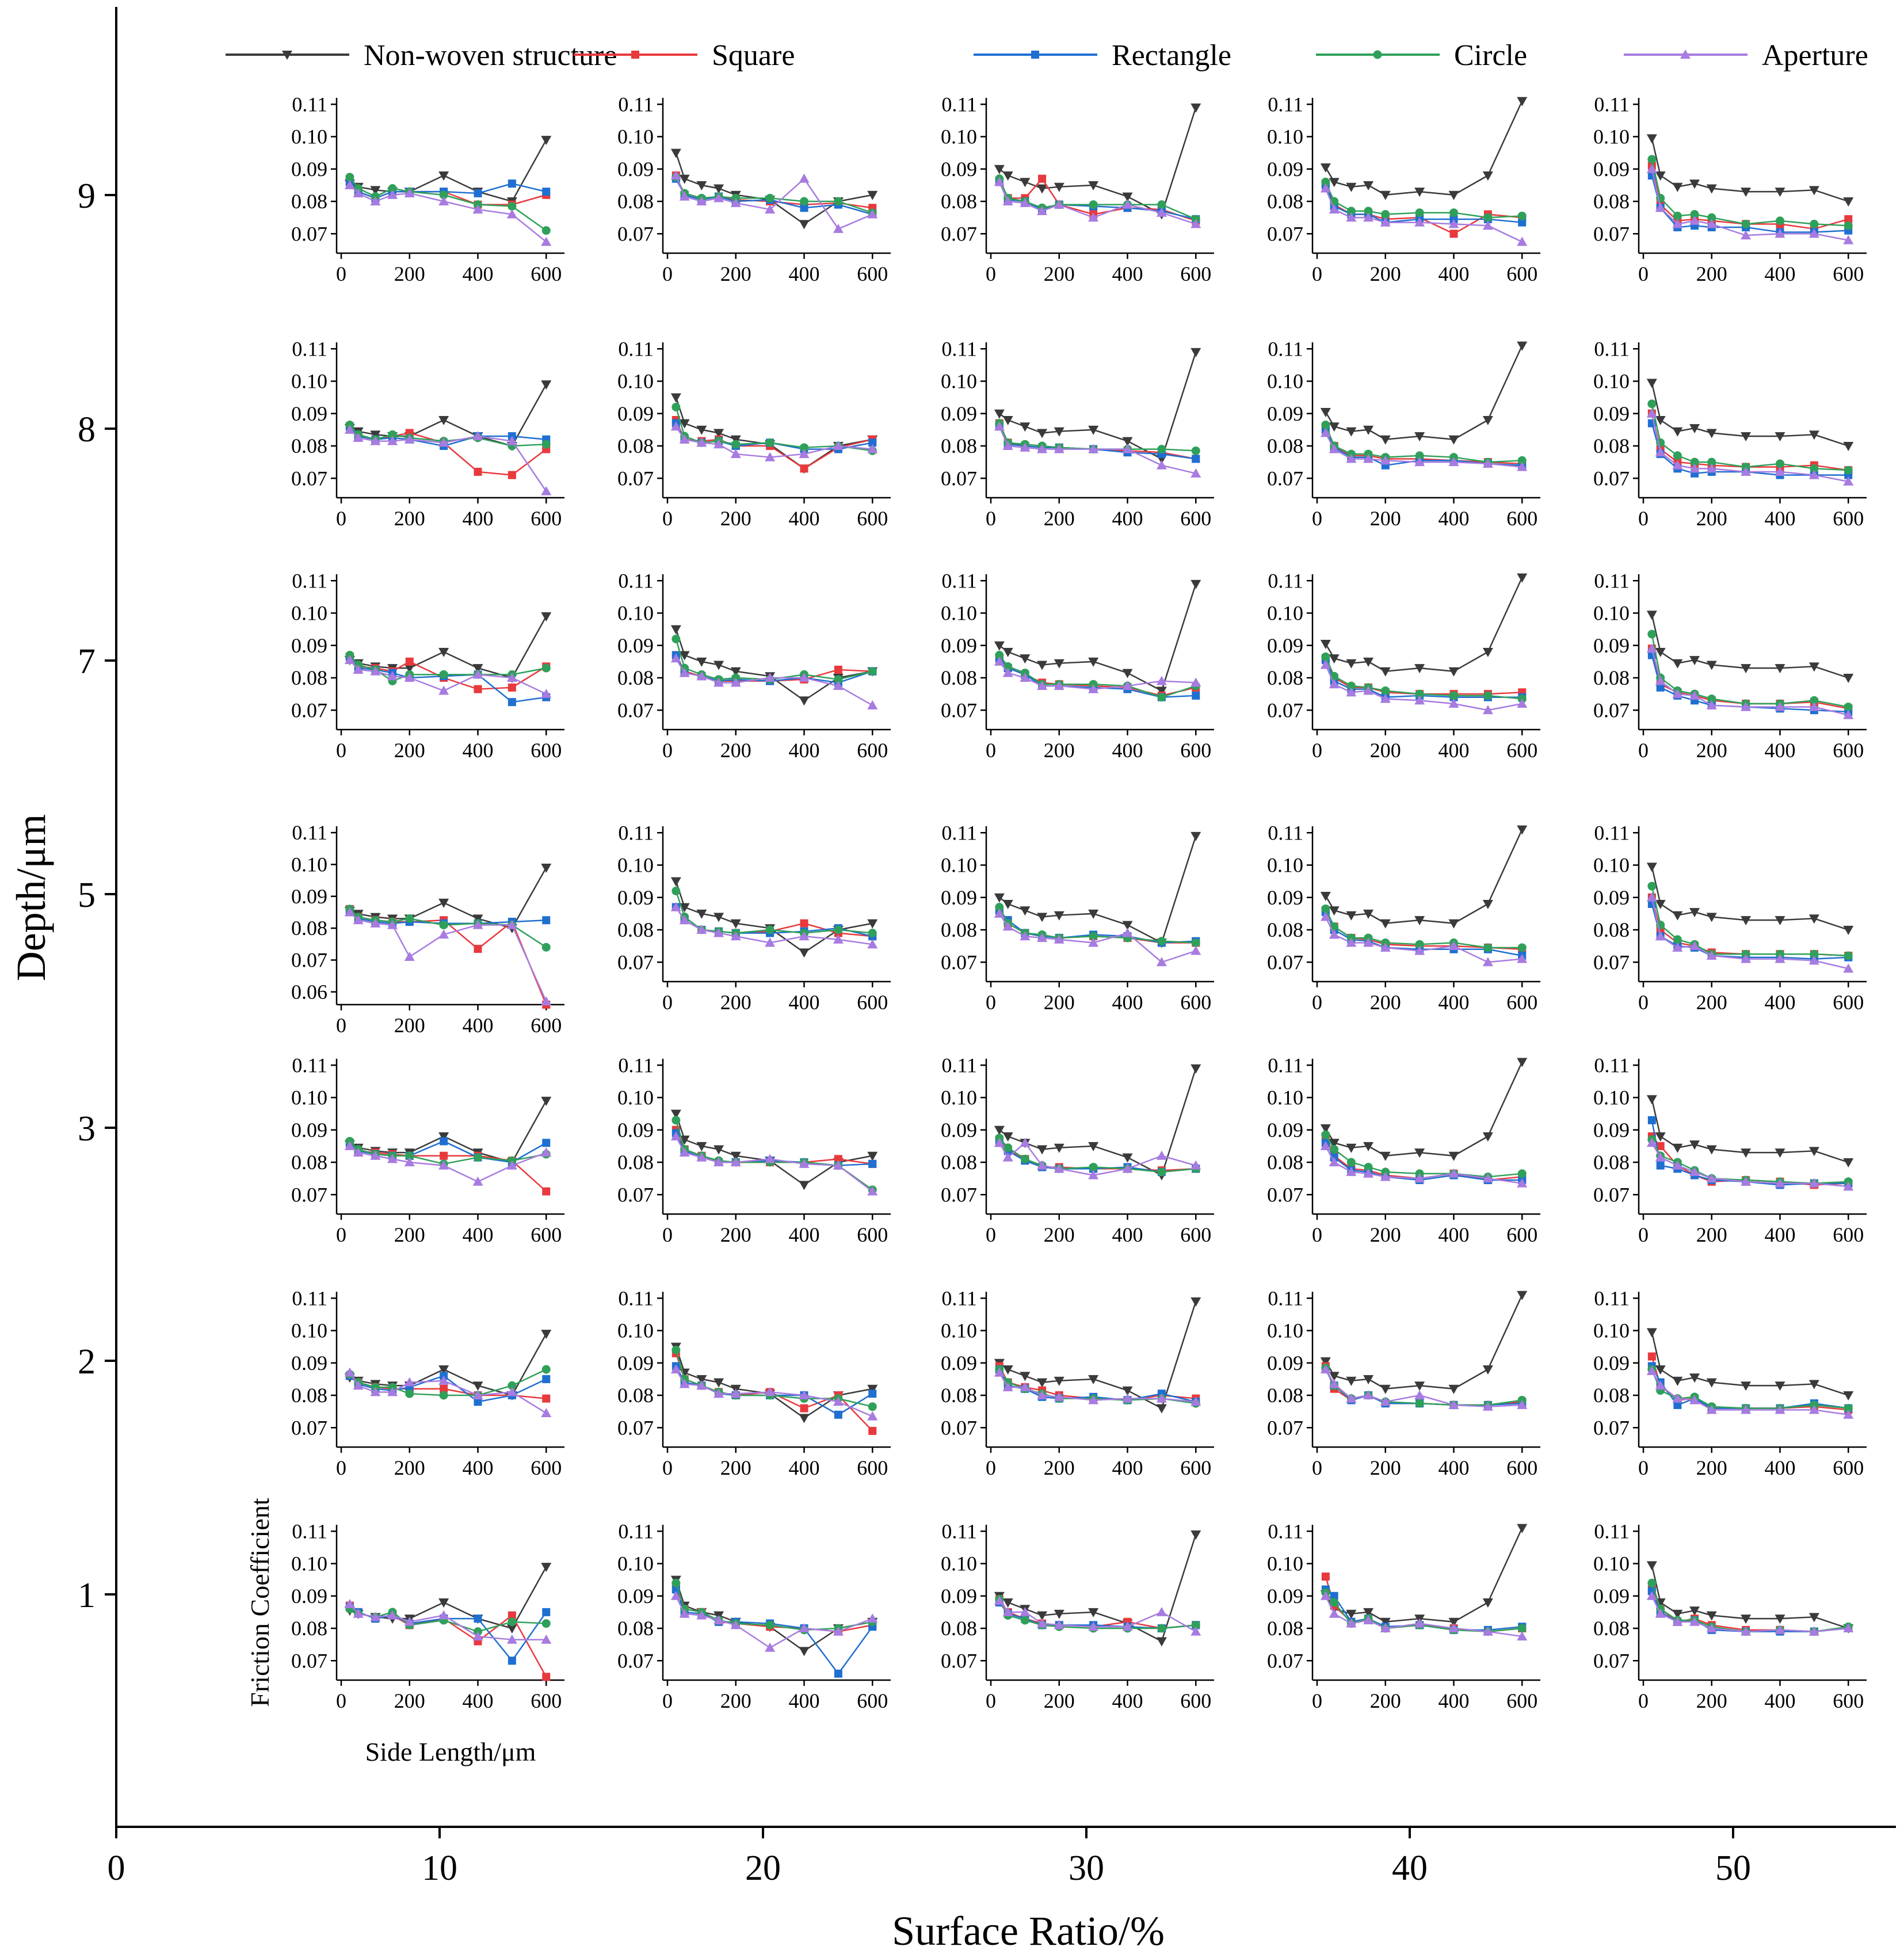 The image size is (1904, 1954). I want to click on circle-series, so click(1750, 1607).